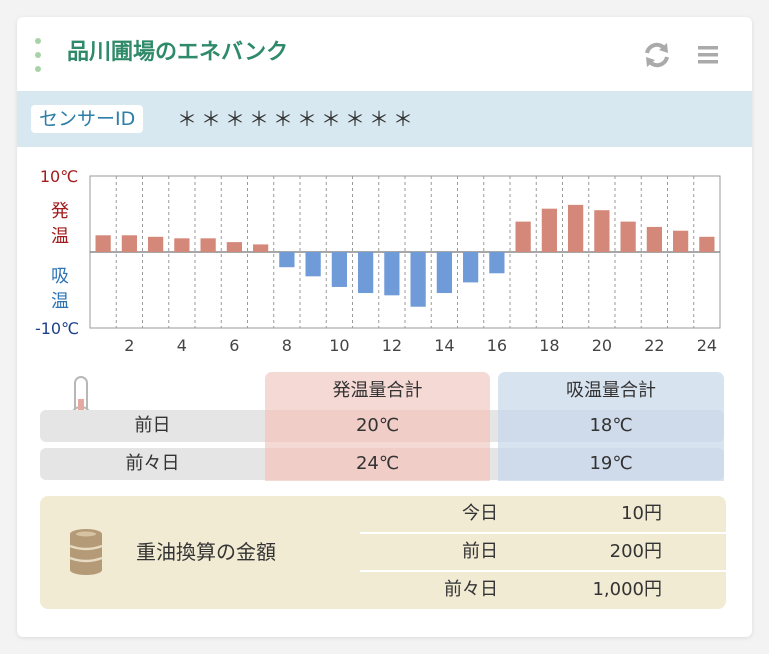 This screenshot has height=654, width=769. I want to click on oil-row-day-before: 前々日 1,000円, so click(543, 590).